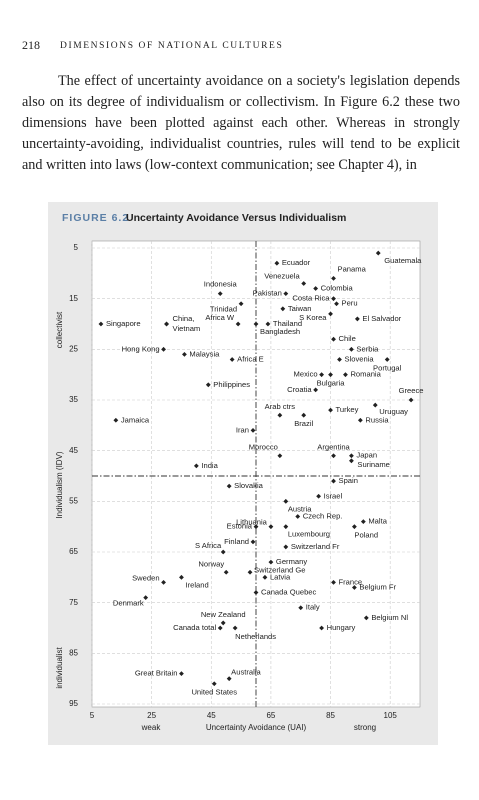 The image size is (479, 800). I want to click on point-label: Sweden, so click(145, 577).